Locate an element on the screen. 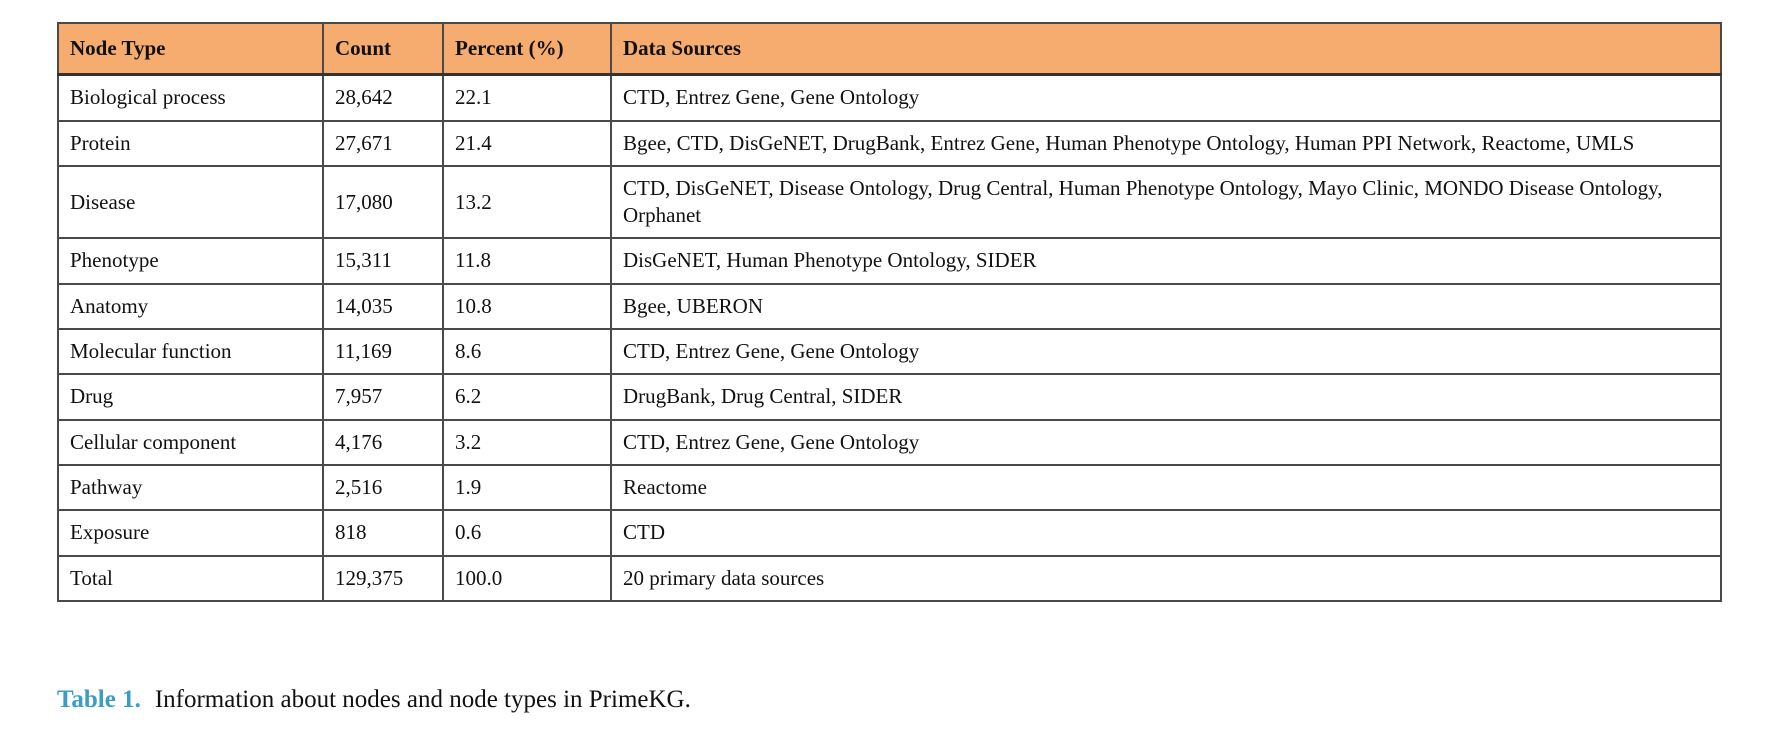 The width and height of the screenshot is (1765, 755). cell-node-type: Anatomy is located at coordinates (190, 306).